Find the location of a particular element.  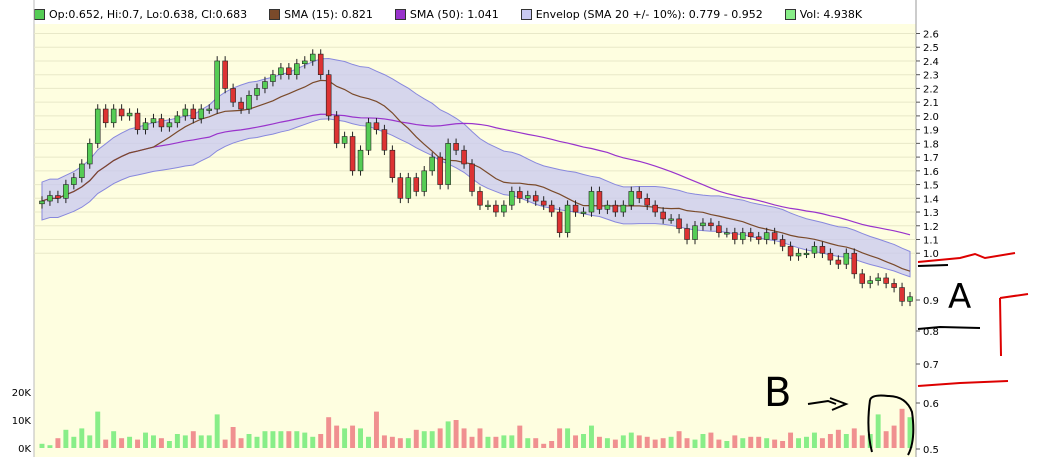

price-tick-label: 0.8 is located at coordinates (931, 332).